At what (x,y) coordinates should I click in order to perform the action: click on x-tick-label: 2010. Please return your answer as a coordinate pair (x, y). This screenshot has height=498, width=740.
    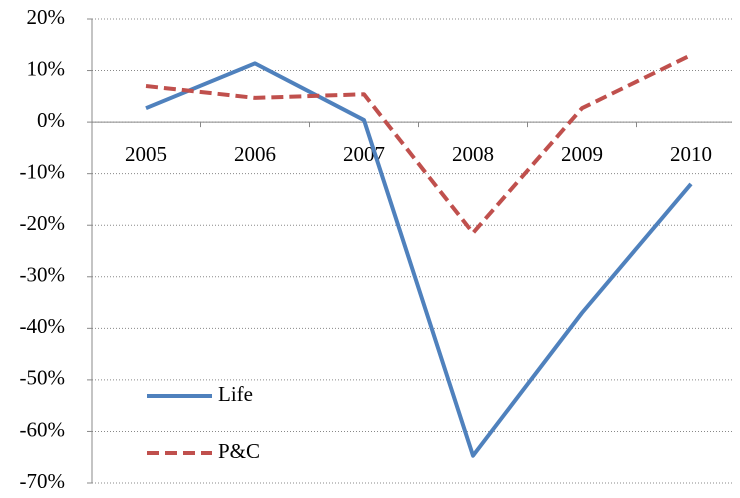
    Looking at the image, I should click on (691, 154).